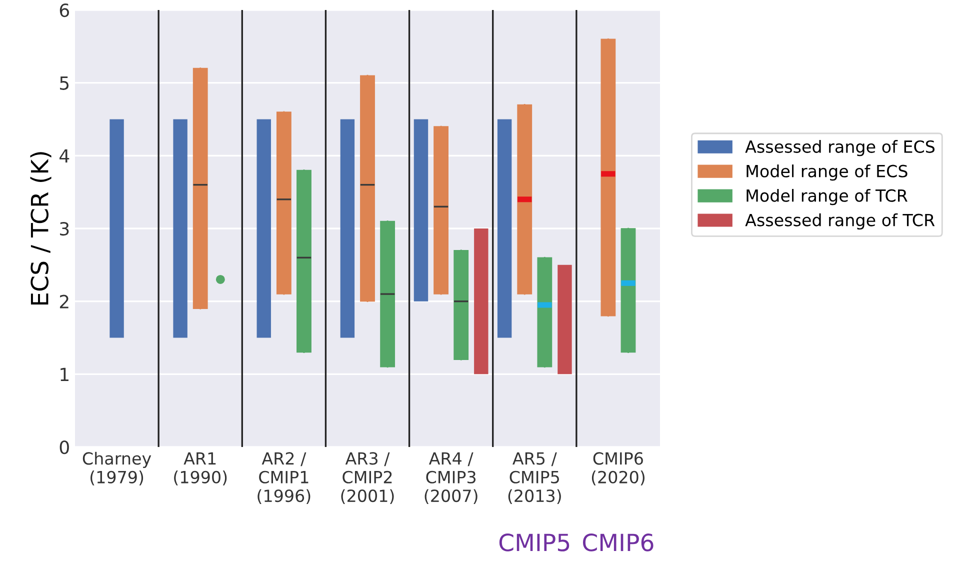 The height and width of the screenshot is (563, 969). I want to click on x-tick-label: AR3 / CMIP2 (2001), so click(367, 478).